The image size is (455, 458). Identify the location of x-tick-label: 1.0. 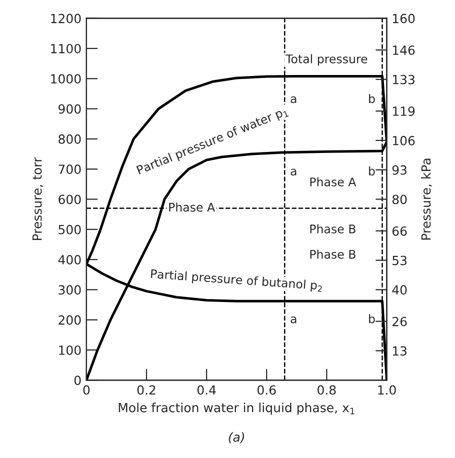
(387, 390).